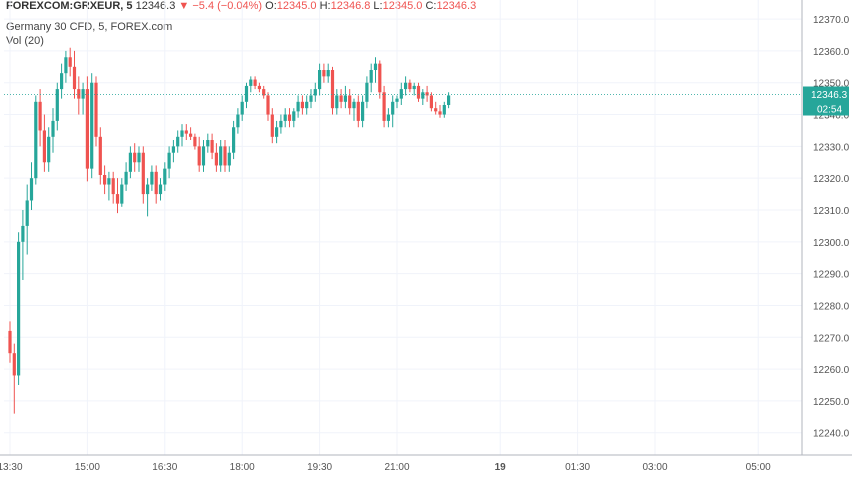 Image resolution: width=852 pixels, height=485 pixels. I want to click on x-tick-label: 15:00, so click(87, 467).